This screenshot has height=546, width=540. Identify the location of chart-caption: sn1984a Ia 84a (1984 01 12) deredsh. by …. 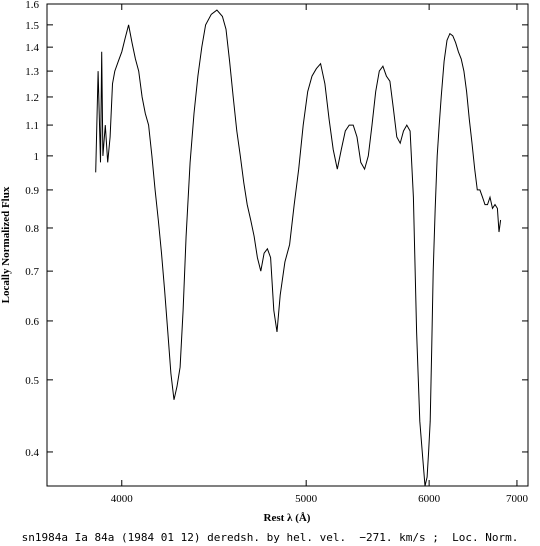
(270, 537).